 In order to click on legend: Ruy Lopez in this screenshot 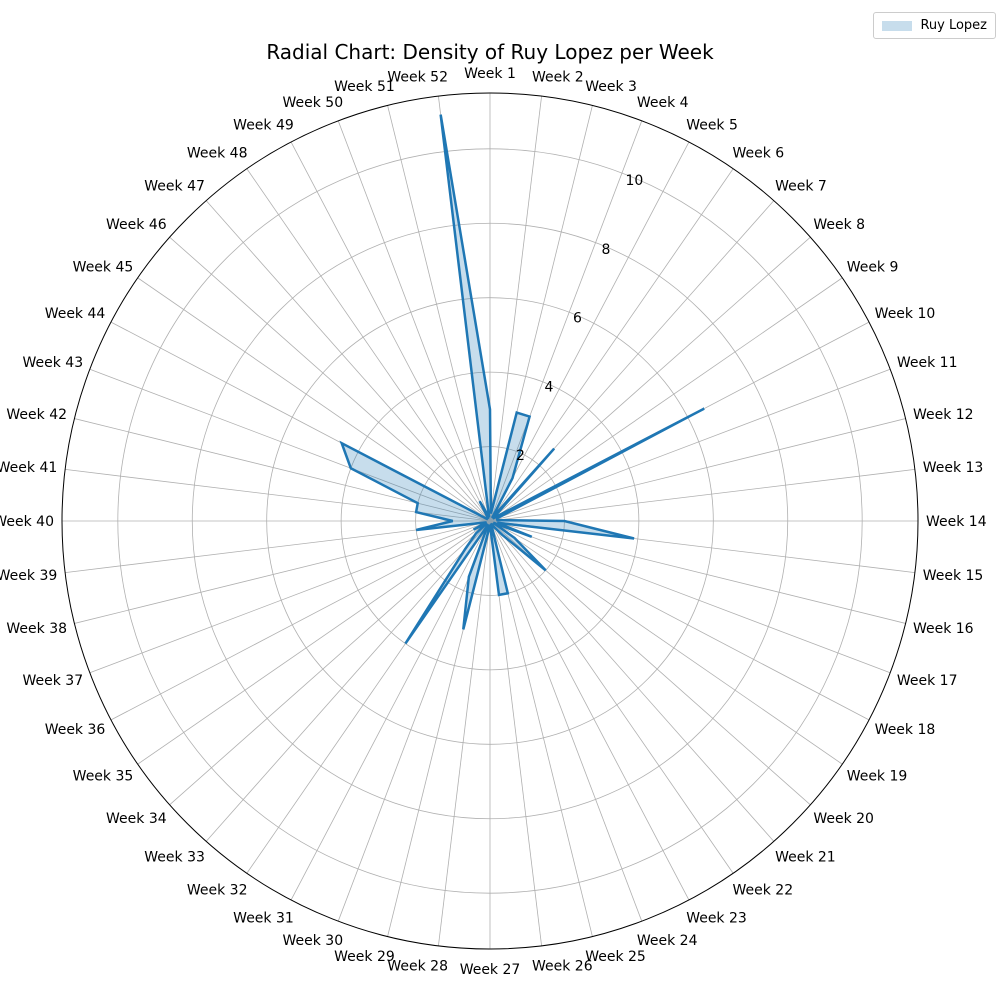, I will do `click(934, 25)`.